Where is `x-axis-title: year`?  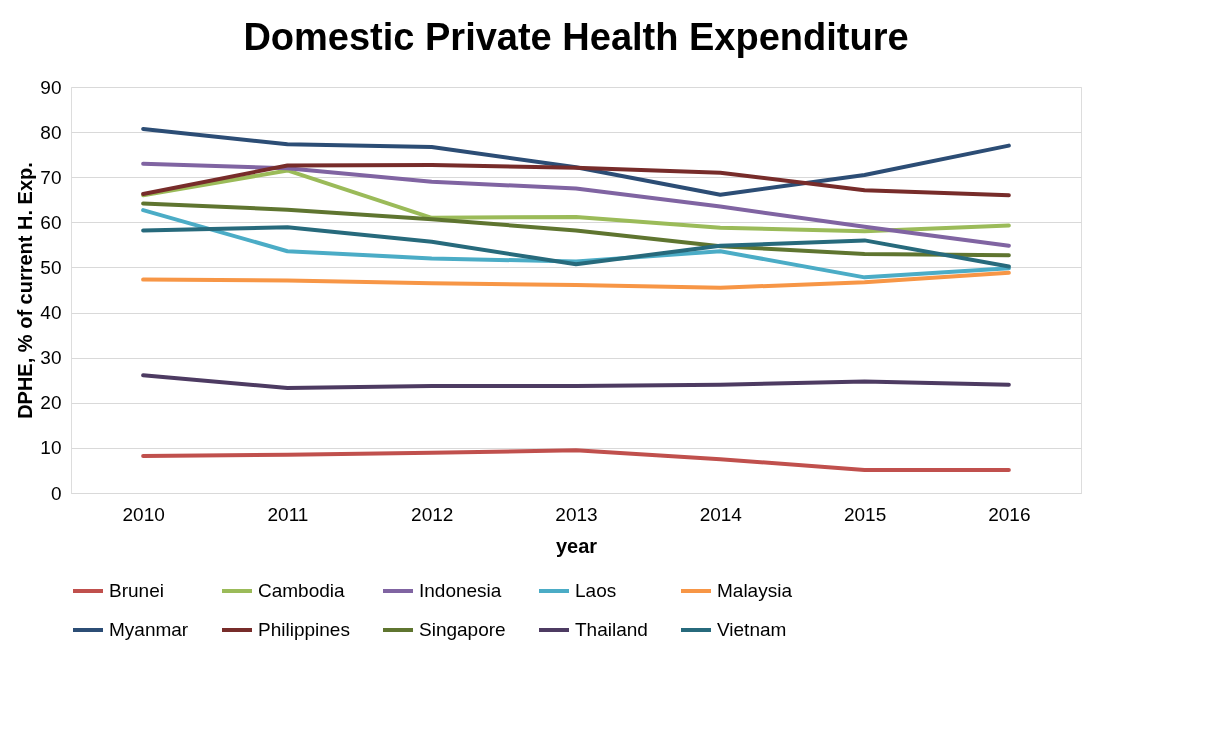
x-axis-title: year is located at coordinates (576, 545).